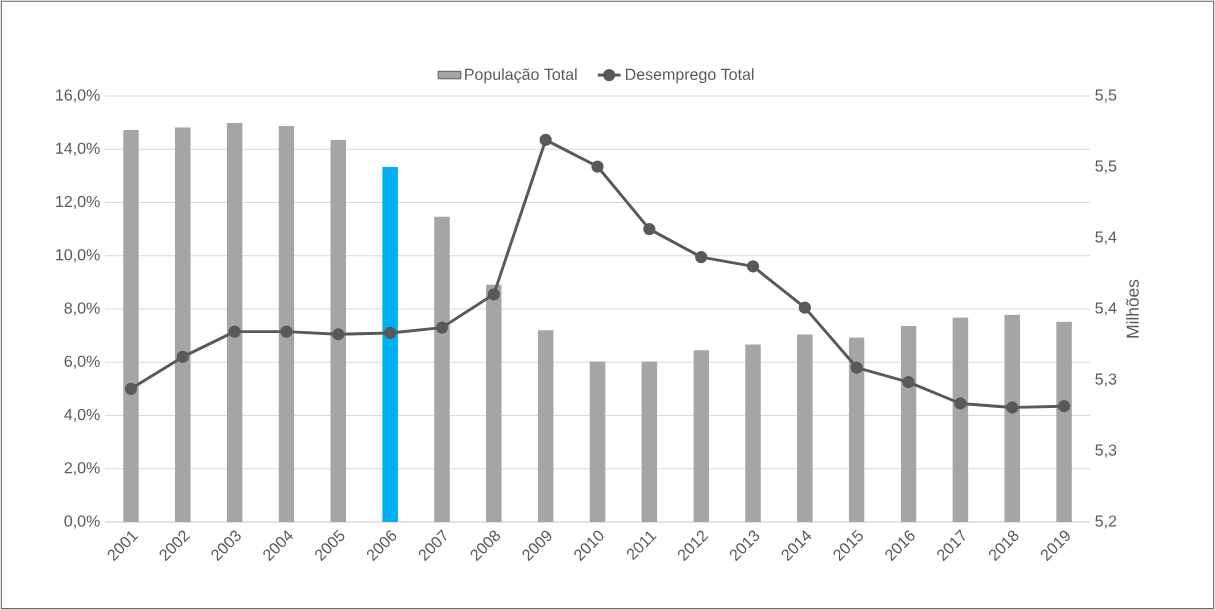 This screenshot has width=1215, height=610. Describe the element at coordinates (78, 256) in the screenshot. I see `y-tick-label: 10,0%` at that location.